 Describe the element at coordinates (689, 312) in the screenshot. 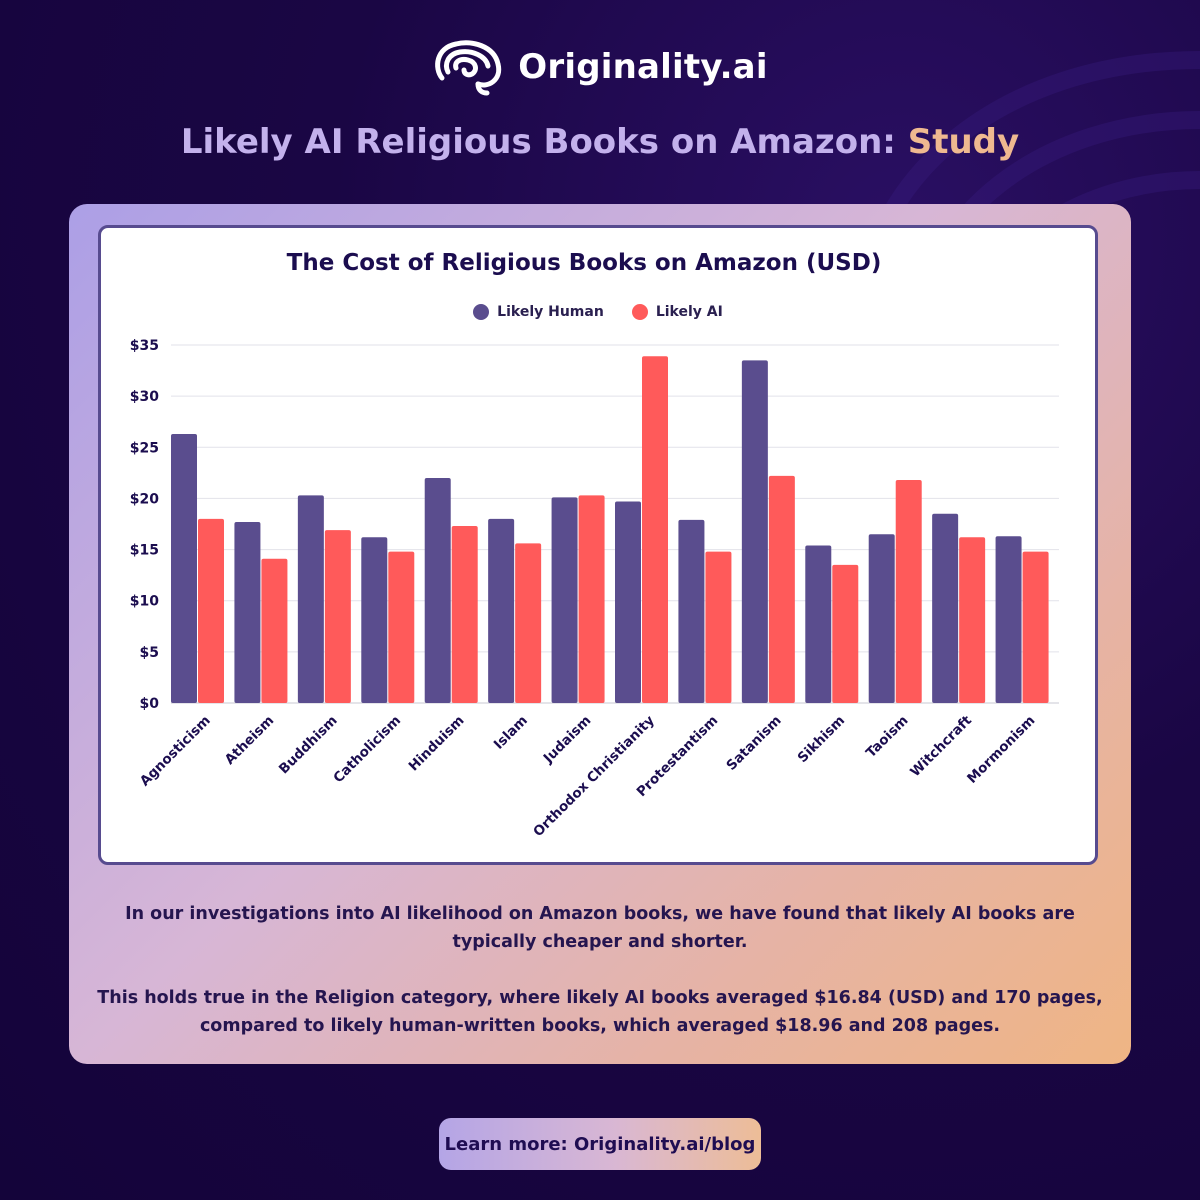

I see `legend-label-ai: Likely AI` at that location.